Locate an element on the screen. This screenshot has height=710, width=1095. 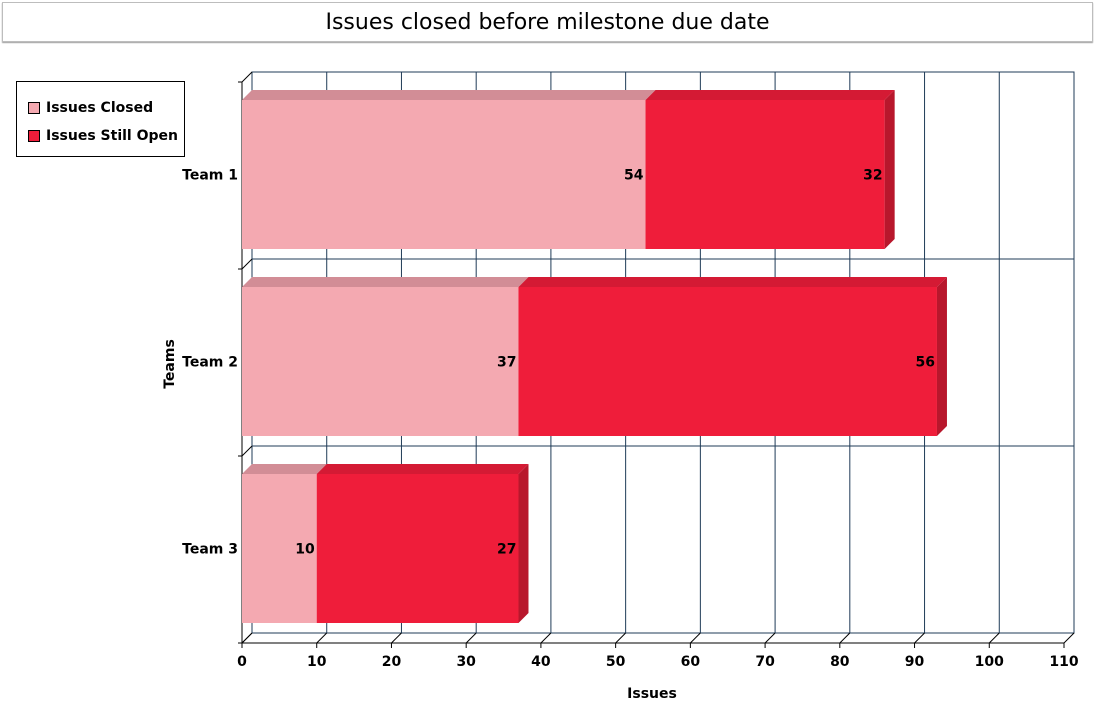
bar-value-label: 54 is located at coordinates (634, 176).